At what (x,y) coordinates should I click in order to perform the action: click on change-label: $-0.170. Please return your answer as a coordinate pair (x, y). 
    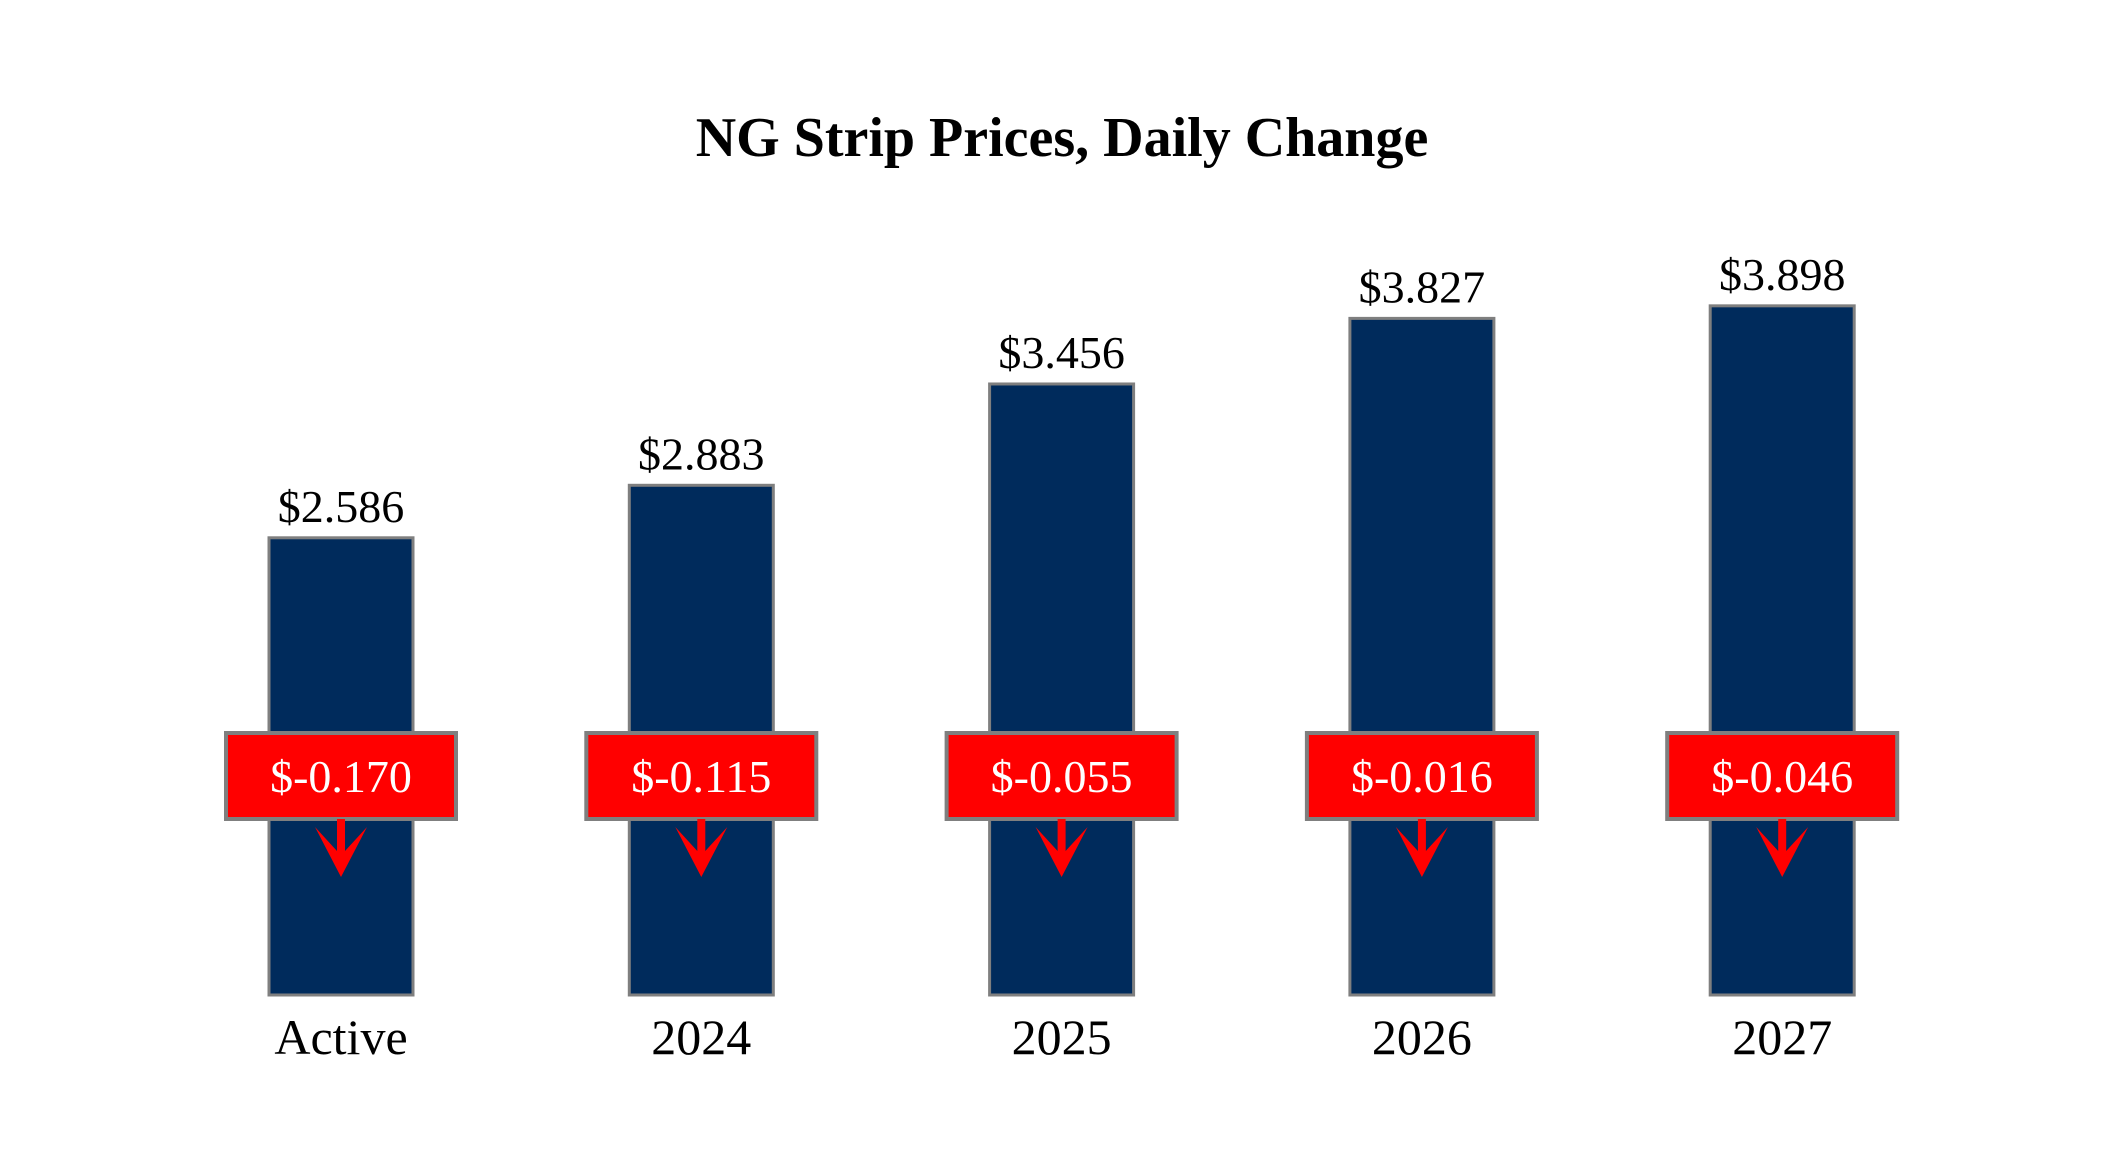
    Looking at the image, I should click on (341, 776).